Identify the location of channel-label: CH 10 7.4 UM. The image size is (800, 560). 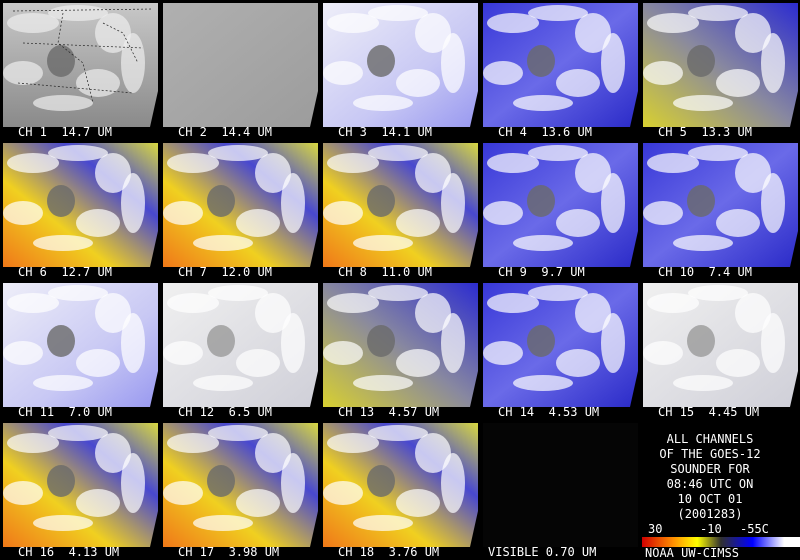
(705, 272).